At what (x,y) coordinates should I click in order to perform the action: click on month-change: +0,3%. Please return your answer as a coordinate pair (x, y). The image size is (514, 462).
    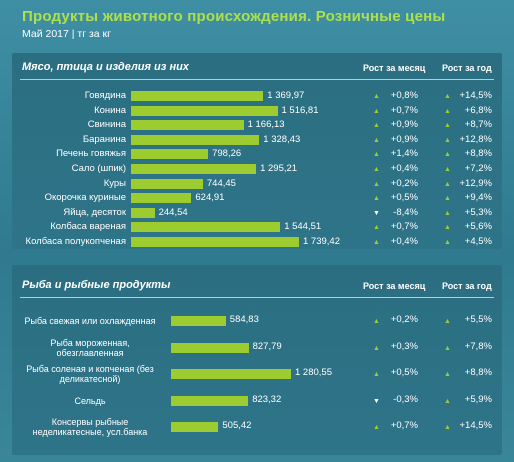
    Looking at the image, I should click on (404, 346).